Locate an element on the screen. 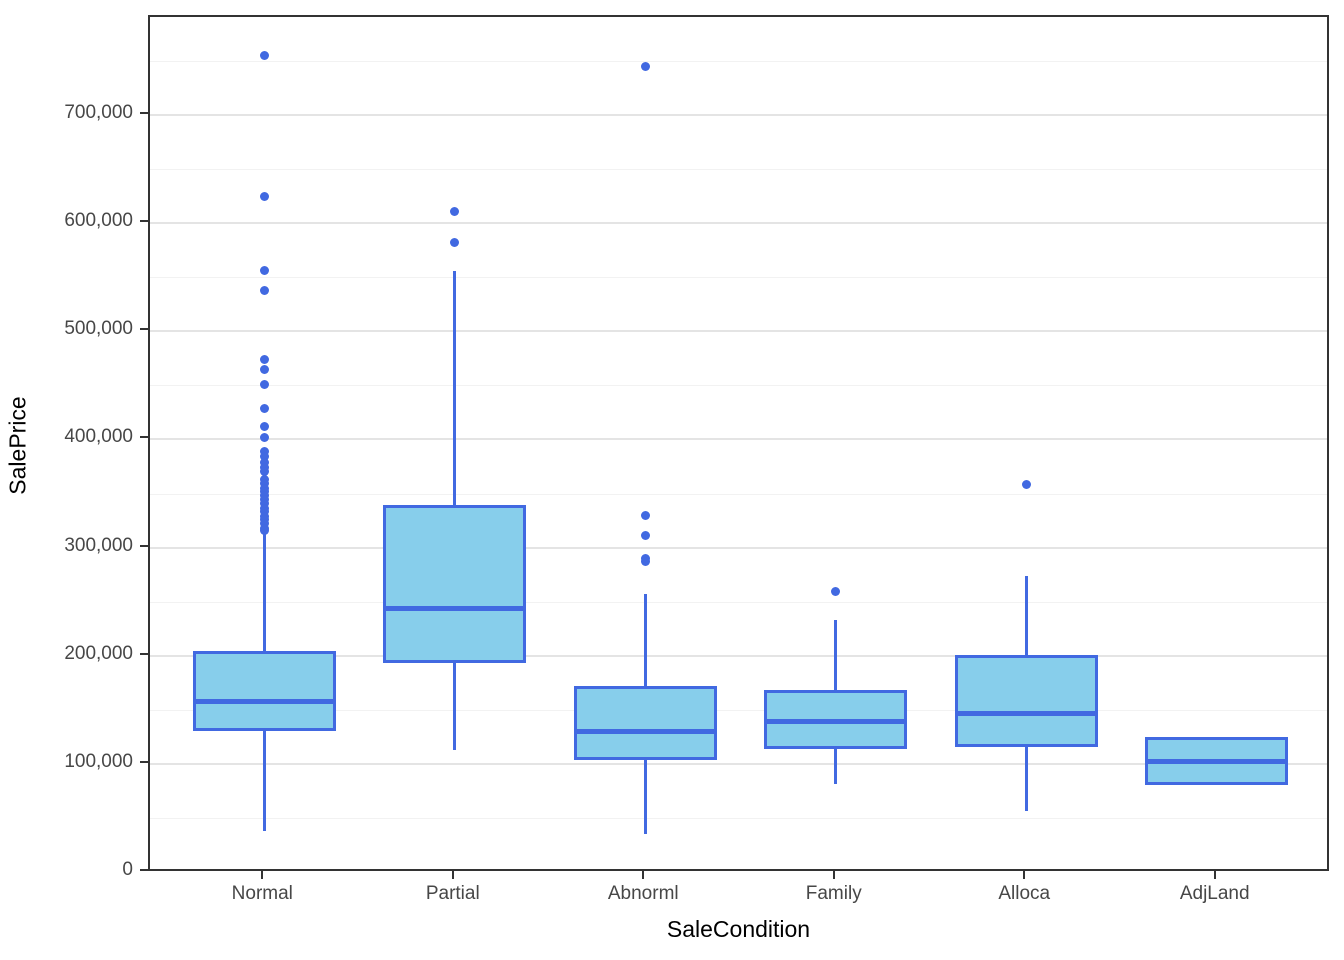 Image resolution: width=1344 pixels, height=960 pixels. y-axis-tick-label: 200,000 is located at coordinates (98, 653).